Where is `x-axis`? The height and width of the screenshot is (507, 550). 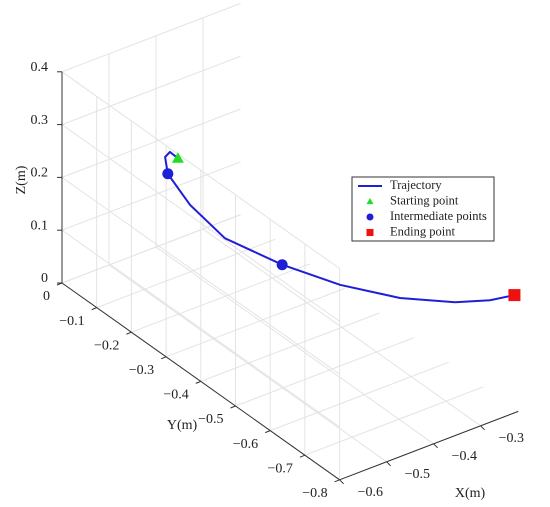
x-axis is located at coordinates (429, 445).